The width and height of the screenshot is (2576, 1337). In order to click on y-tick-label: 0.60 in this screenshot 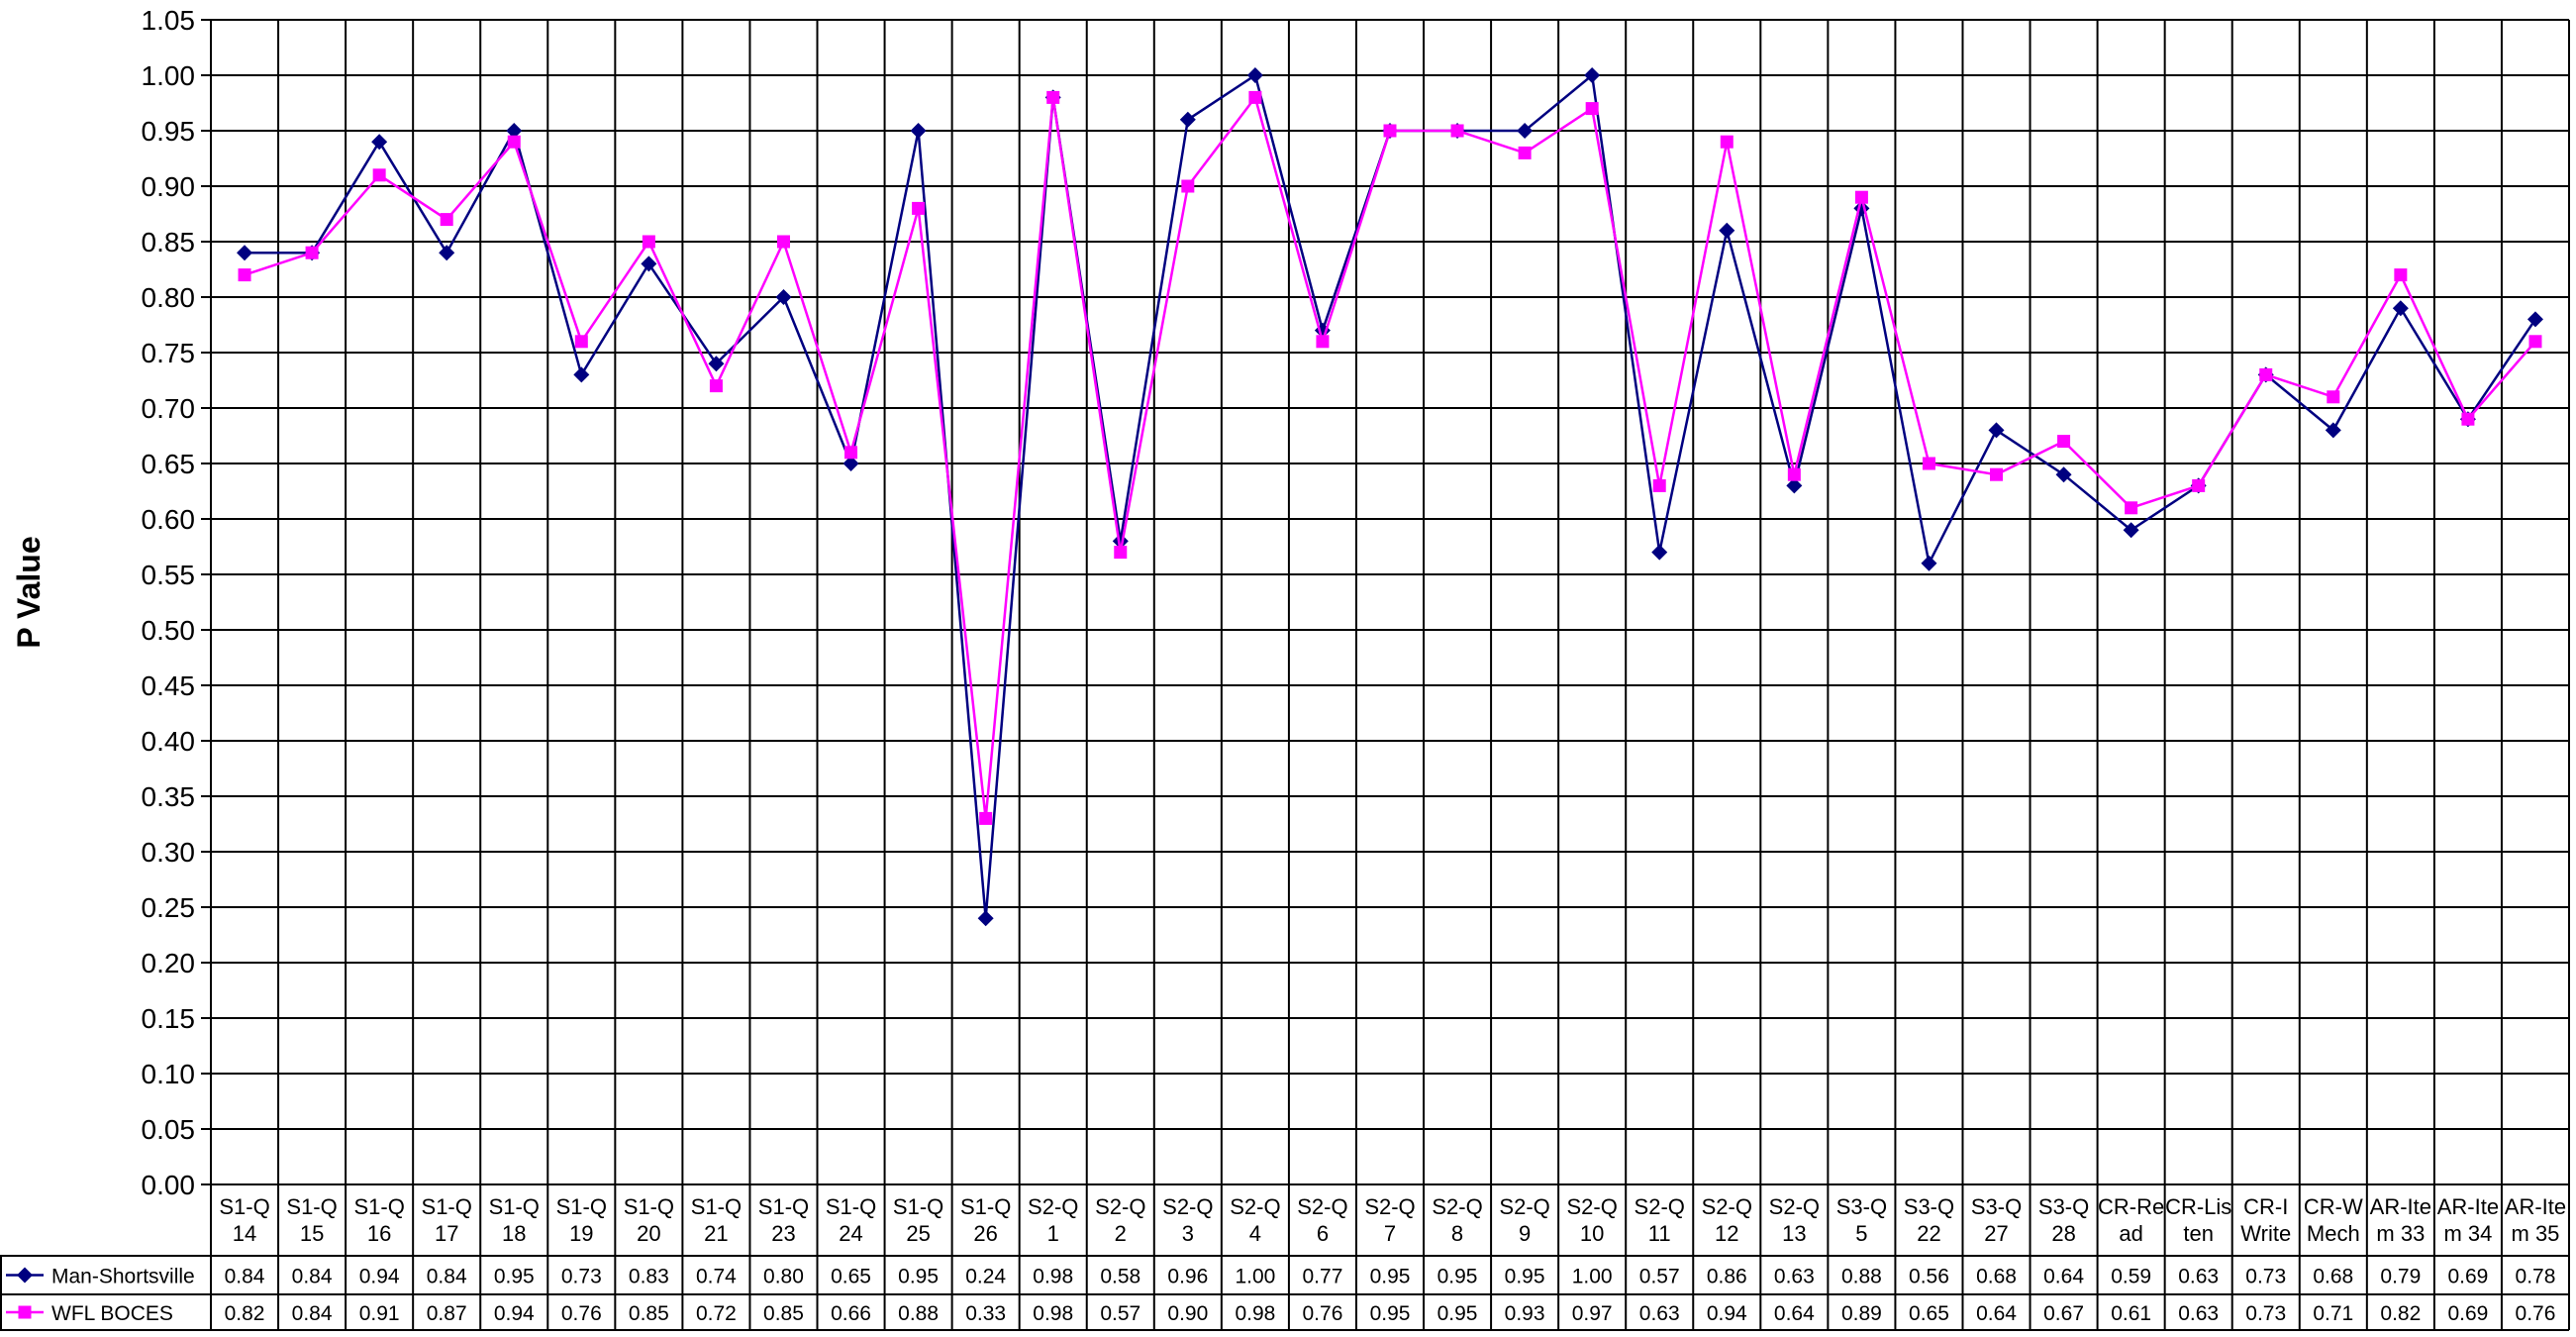, I will do `click(169, 519)`.